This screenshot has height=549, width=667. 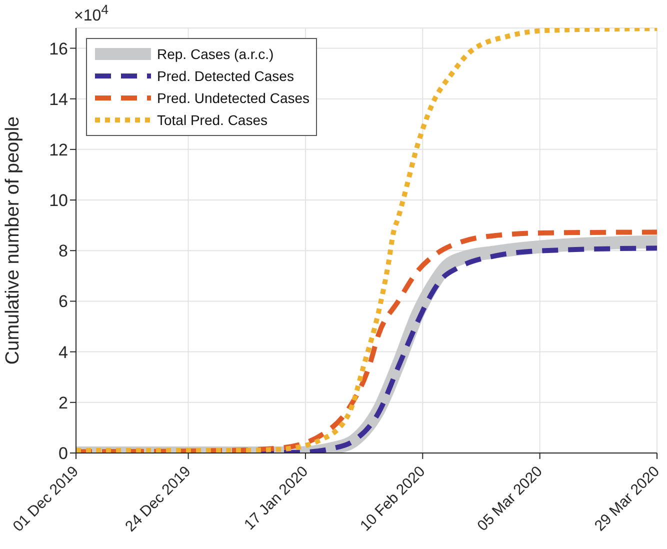 I want to click on y-tick-label: 12, so click(x=58, y=150).